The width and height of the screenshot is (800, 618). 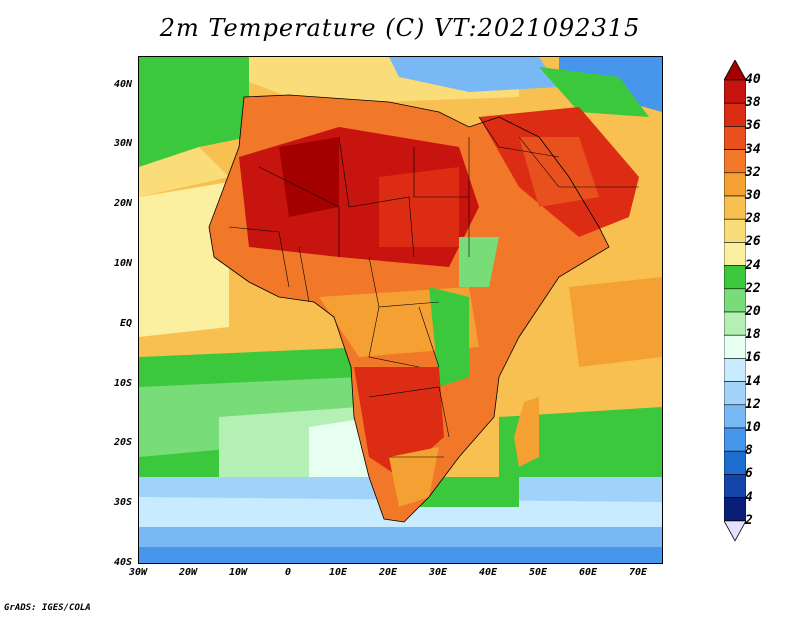 What do you see at coordinates (122, 263) in the screenshot?
I see `y-tick-label: 10N` at bounding box center [122, 263].